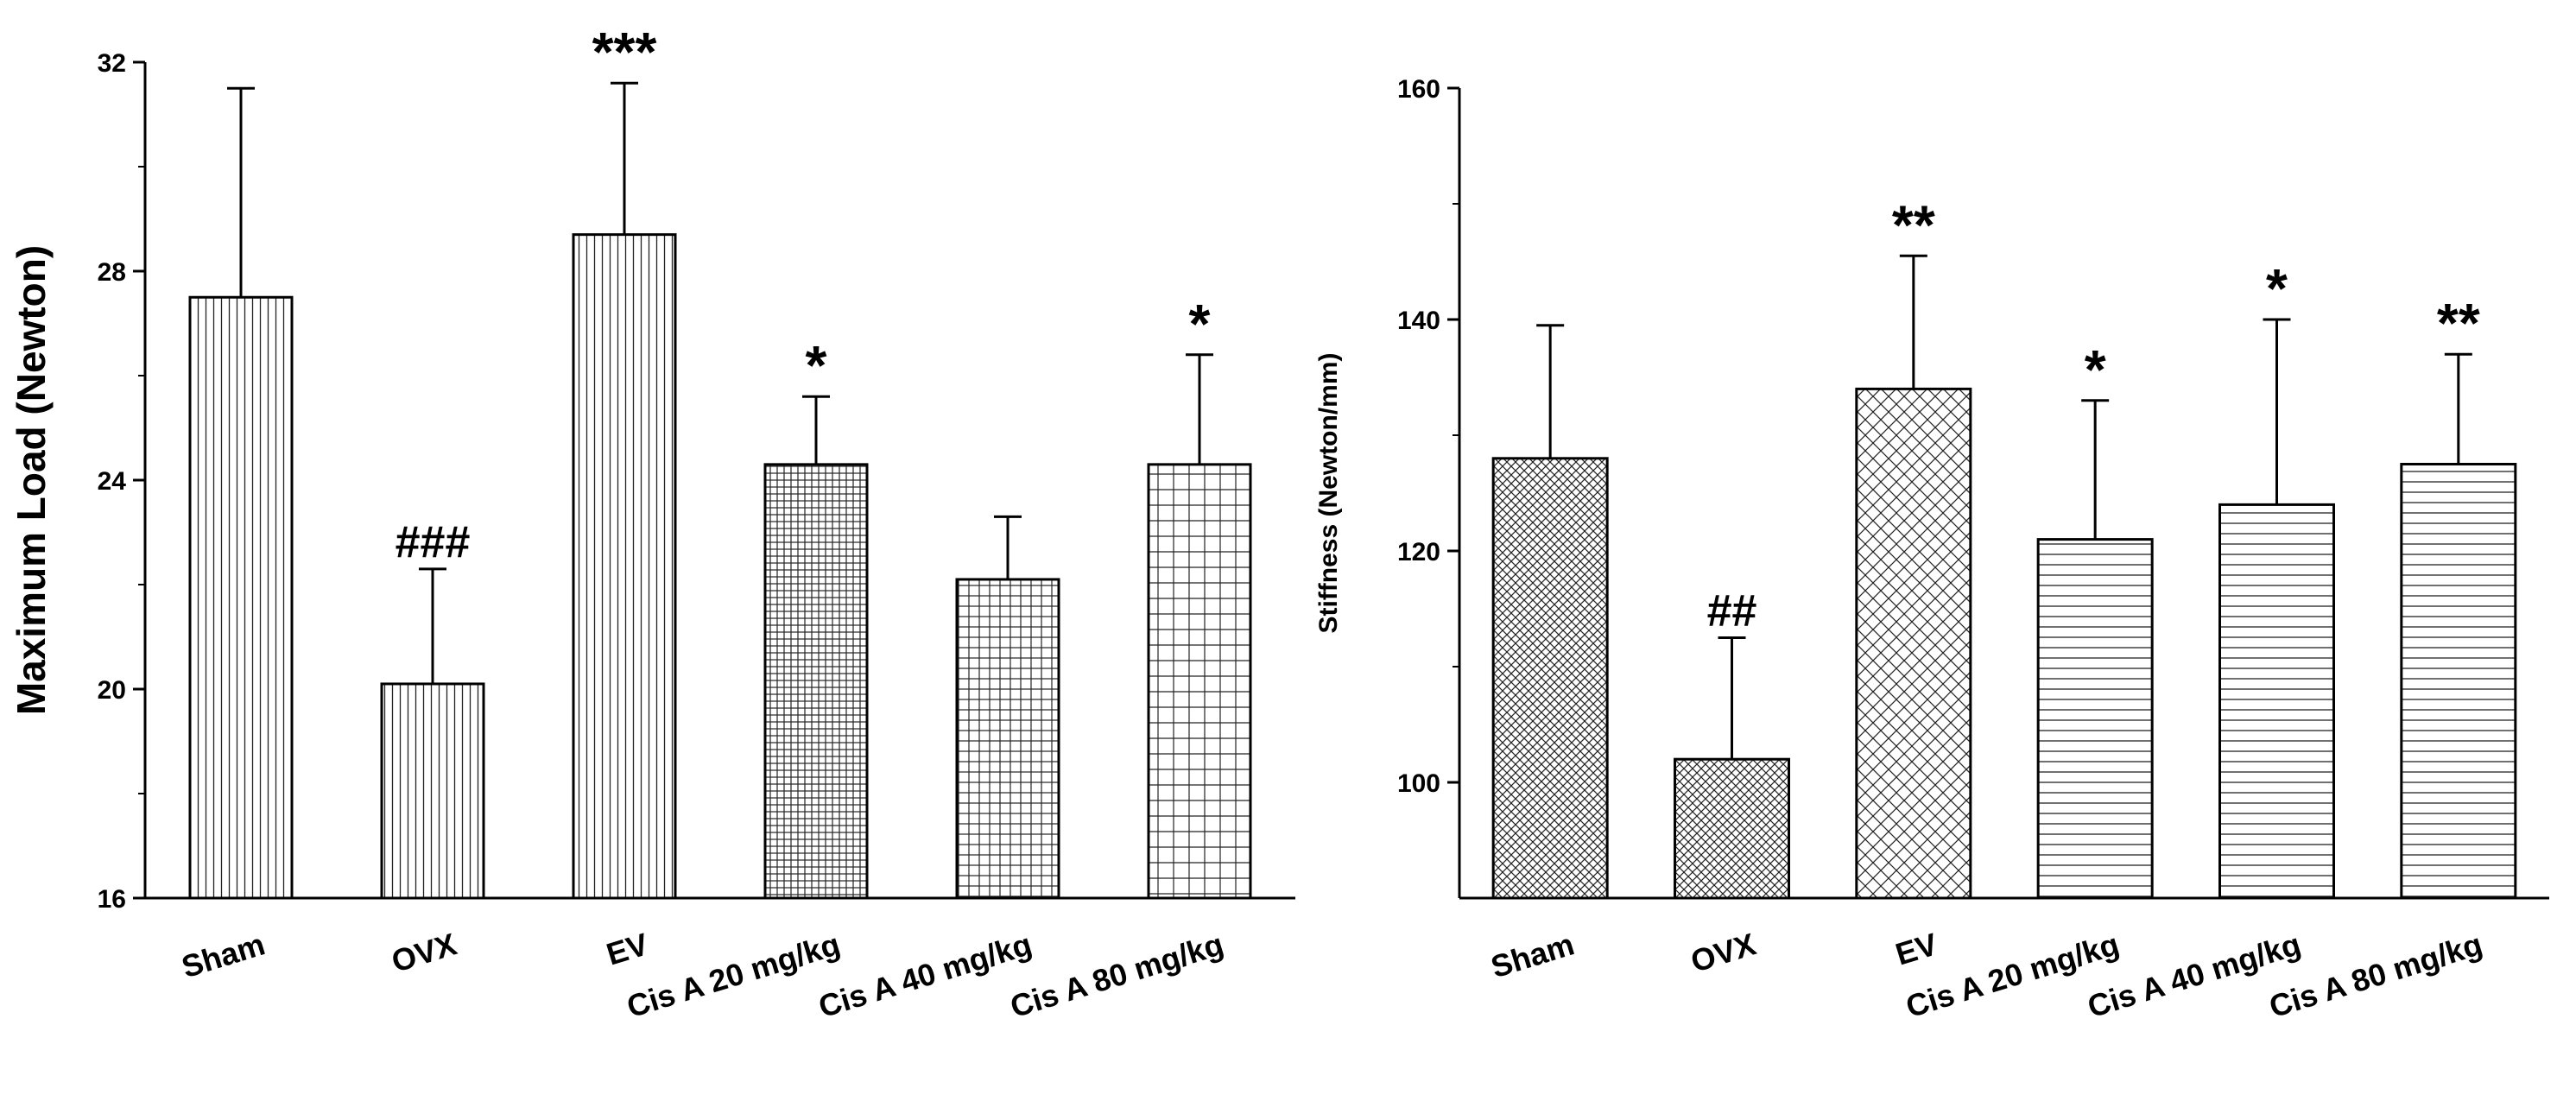 Image resolution: width=2576 pixels, height=1101 pixels. Describe the element at coordinates (112, 899) in the screenshot. I see `y-tick-label: 16` at that location.